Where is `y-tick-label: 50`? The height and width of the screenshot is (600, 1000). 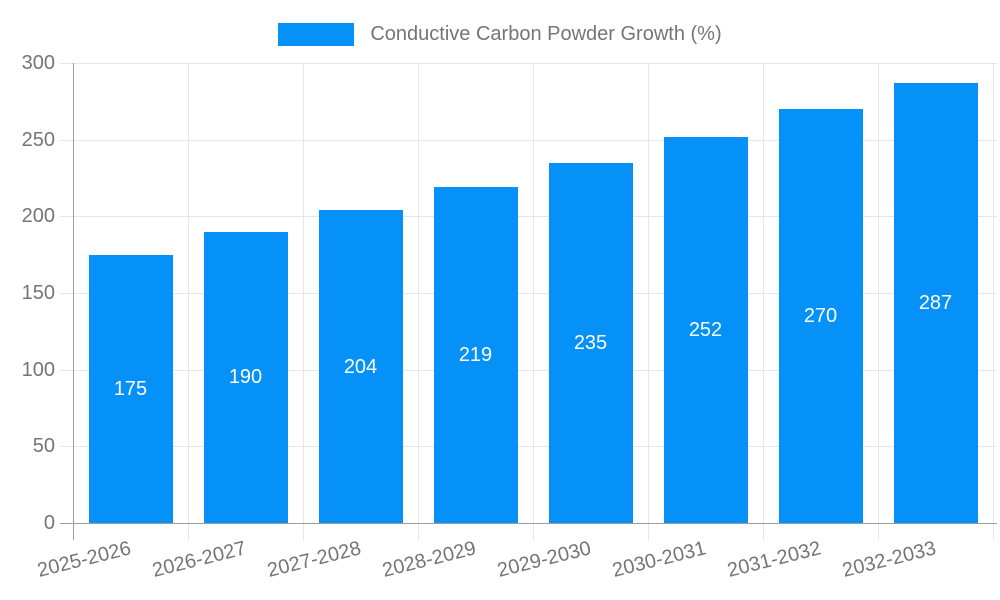
y-tick-label: 50 is located at coordinates (43, 446).